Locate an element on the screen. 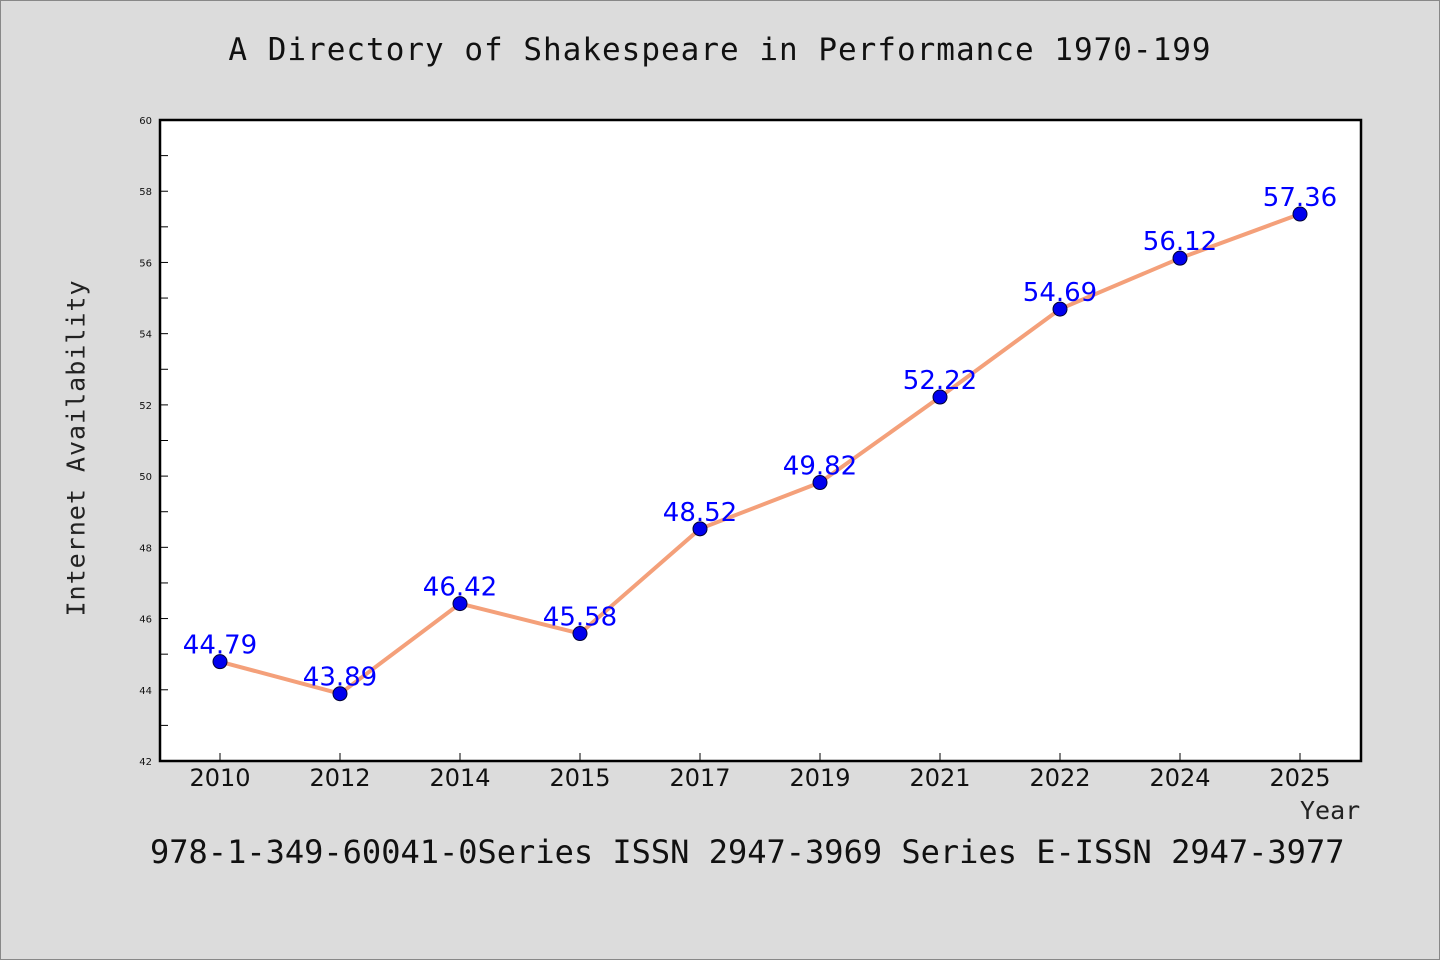 This screenshot has width=1440, height=960. data-label: 44.79 is located at coordinates (220, 646).